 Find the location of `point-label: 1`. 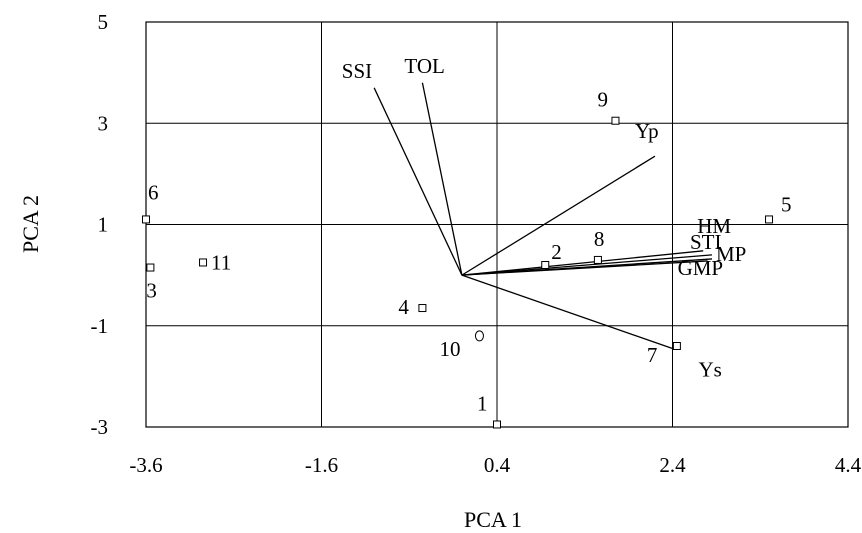

point-label: 1 is located at coordinates (482, 403).